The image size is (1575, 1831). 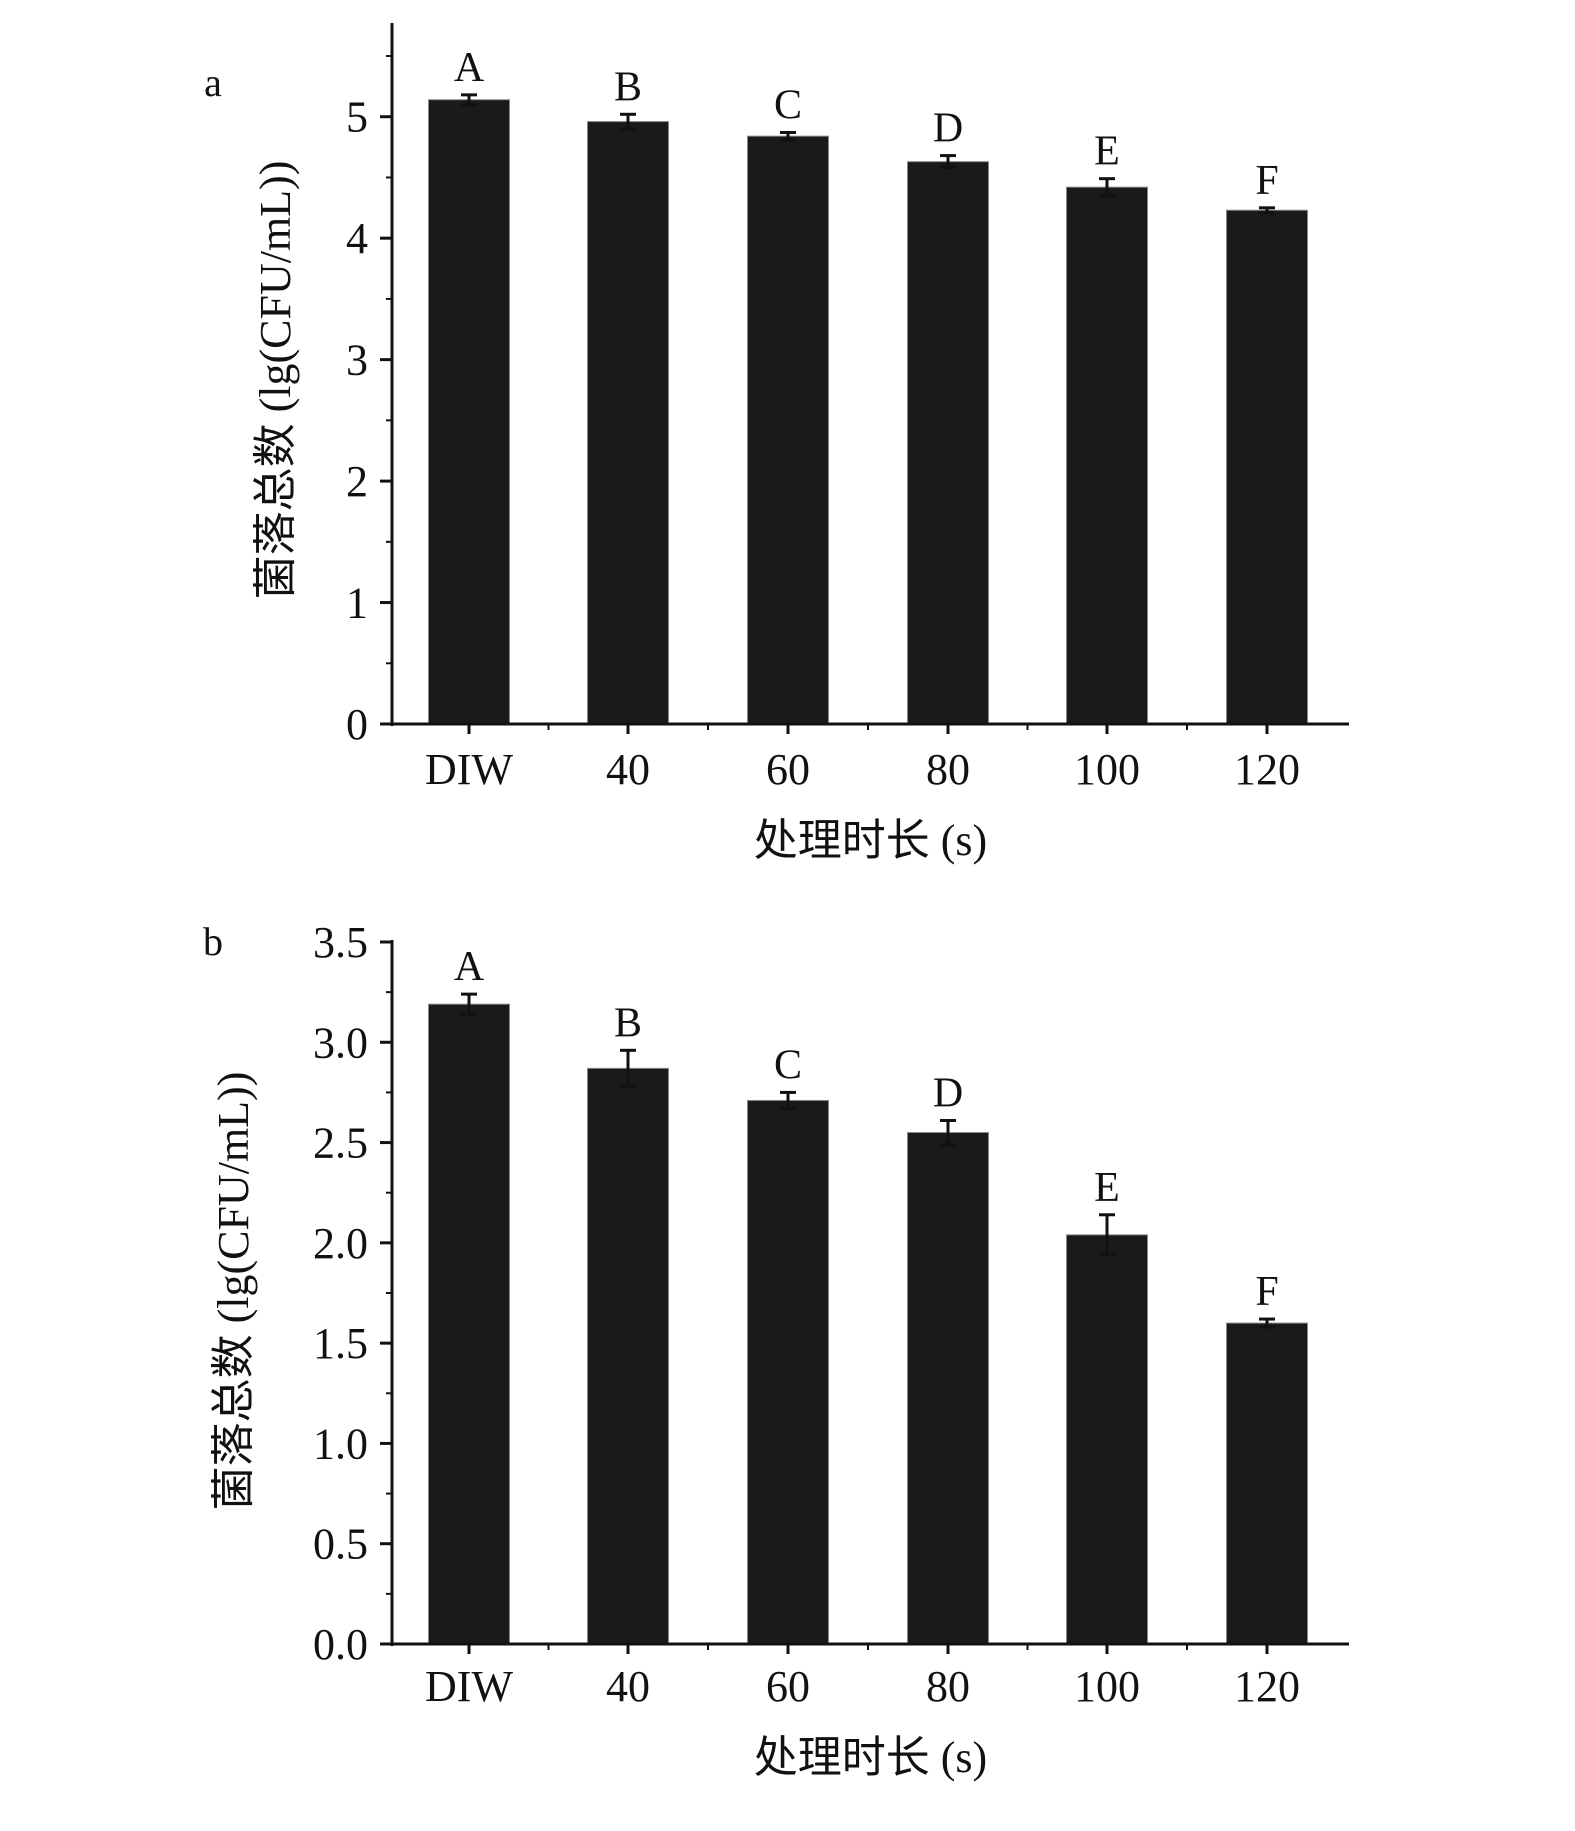 I want to click on y-tick-label: 1.5, so click(x=340, y=1343).